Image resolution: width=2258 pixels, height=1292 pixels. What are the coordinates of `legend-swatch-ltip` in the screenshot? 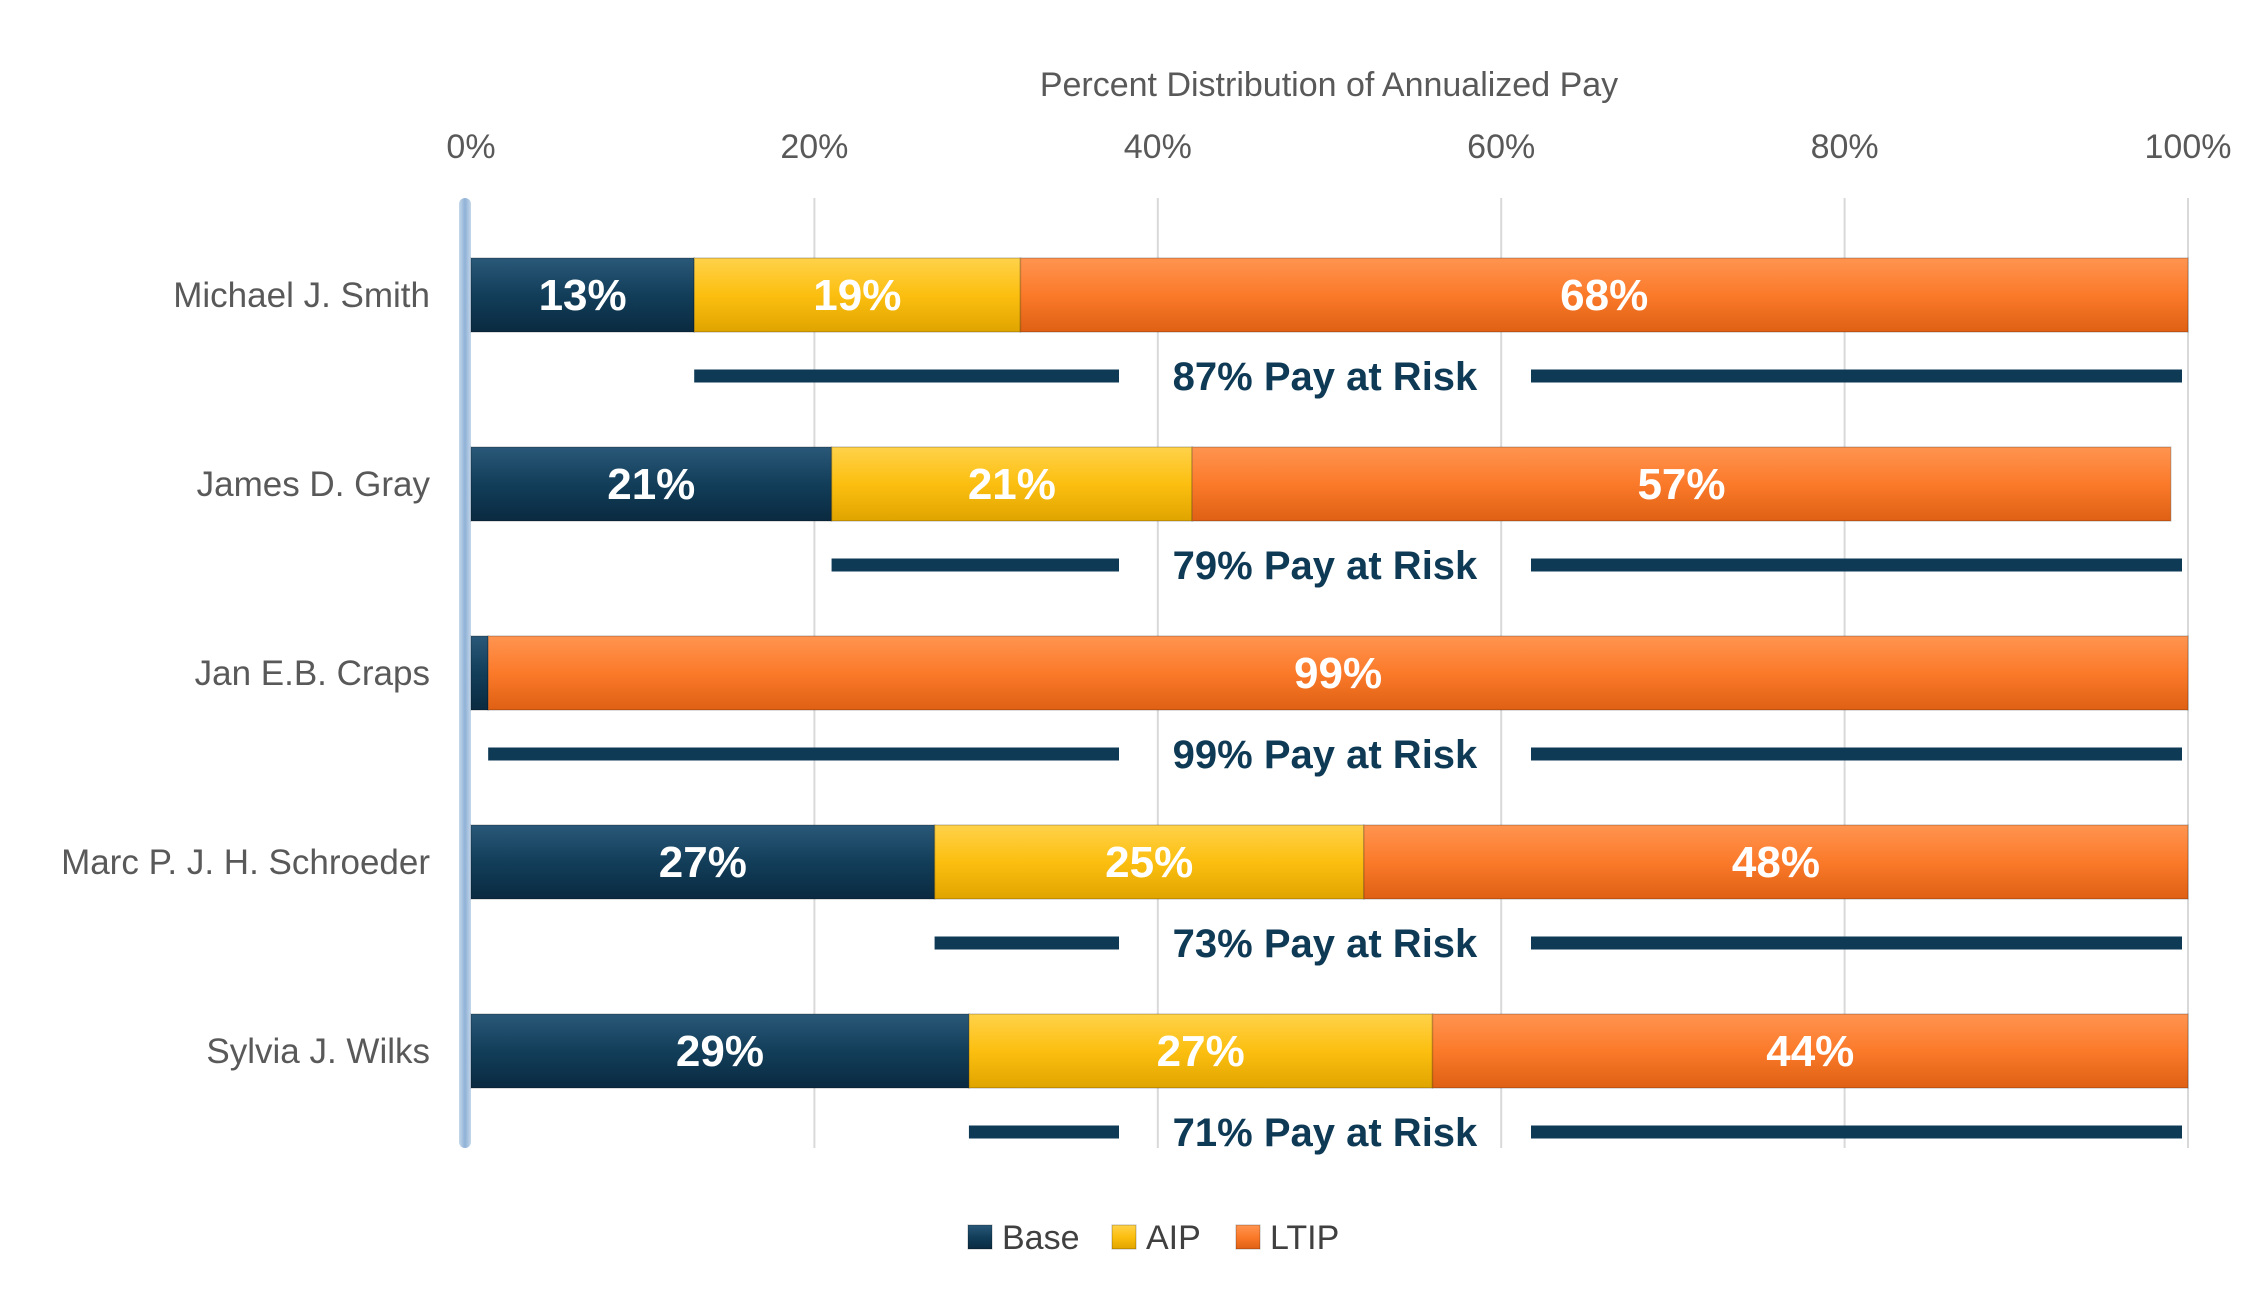 It's located at (1248, 1237).